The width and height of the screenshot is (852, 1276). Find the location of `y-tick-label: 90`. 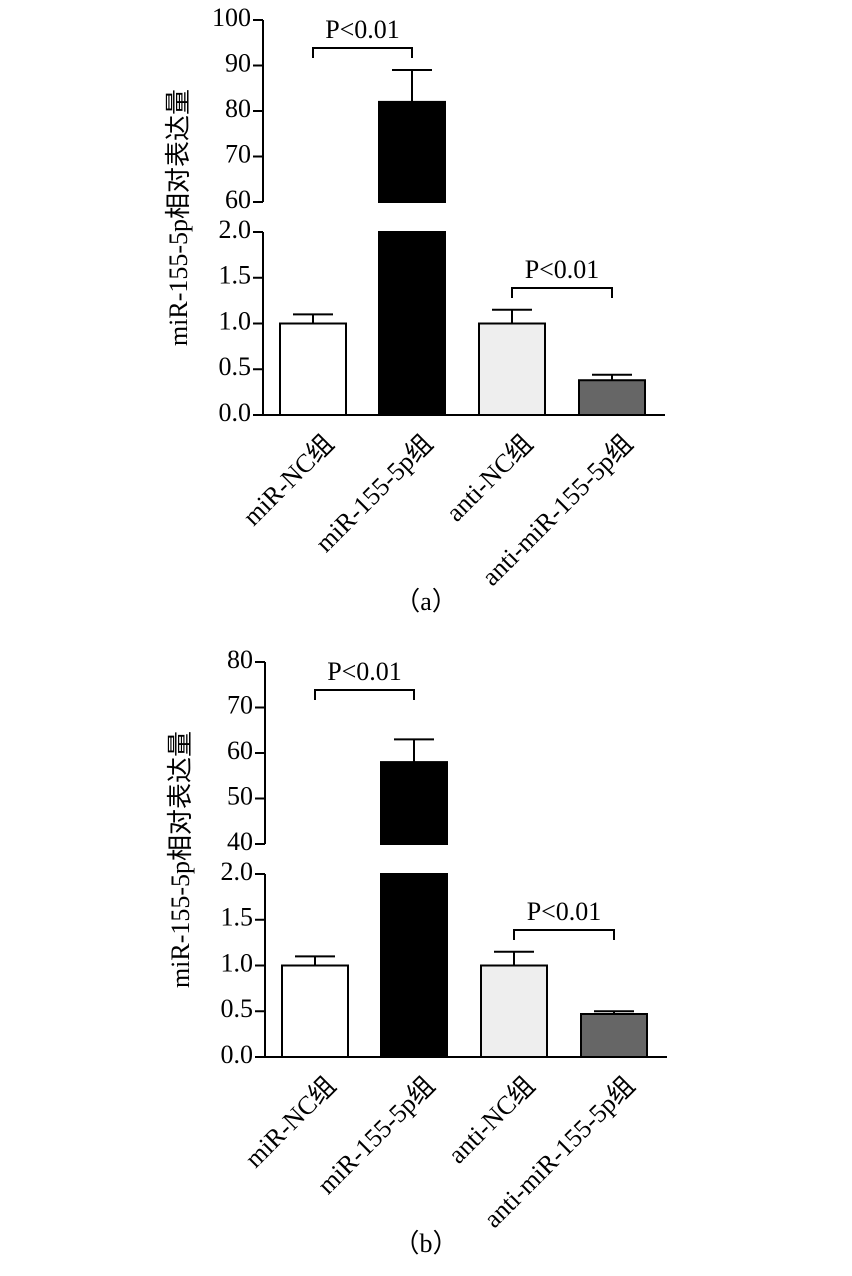

y-tick-label: 90 is located at coordinates (238, 62).